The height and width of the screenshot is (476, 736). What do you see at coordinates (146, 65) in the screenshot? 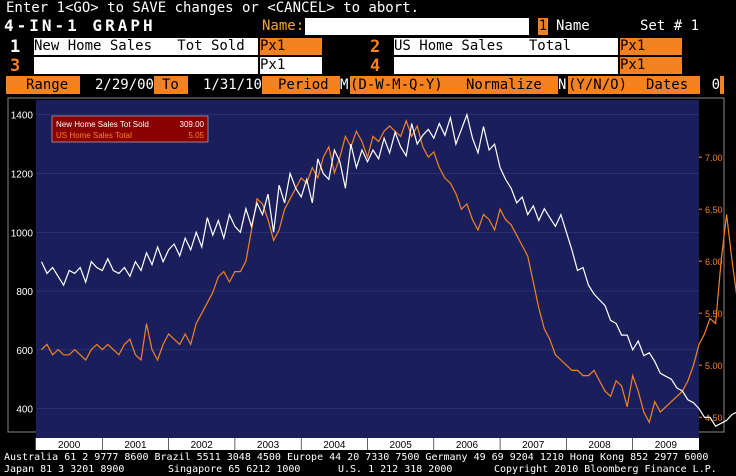
I see `slot-3-ticker-input` at bounding box center [146, 65].